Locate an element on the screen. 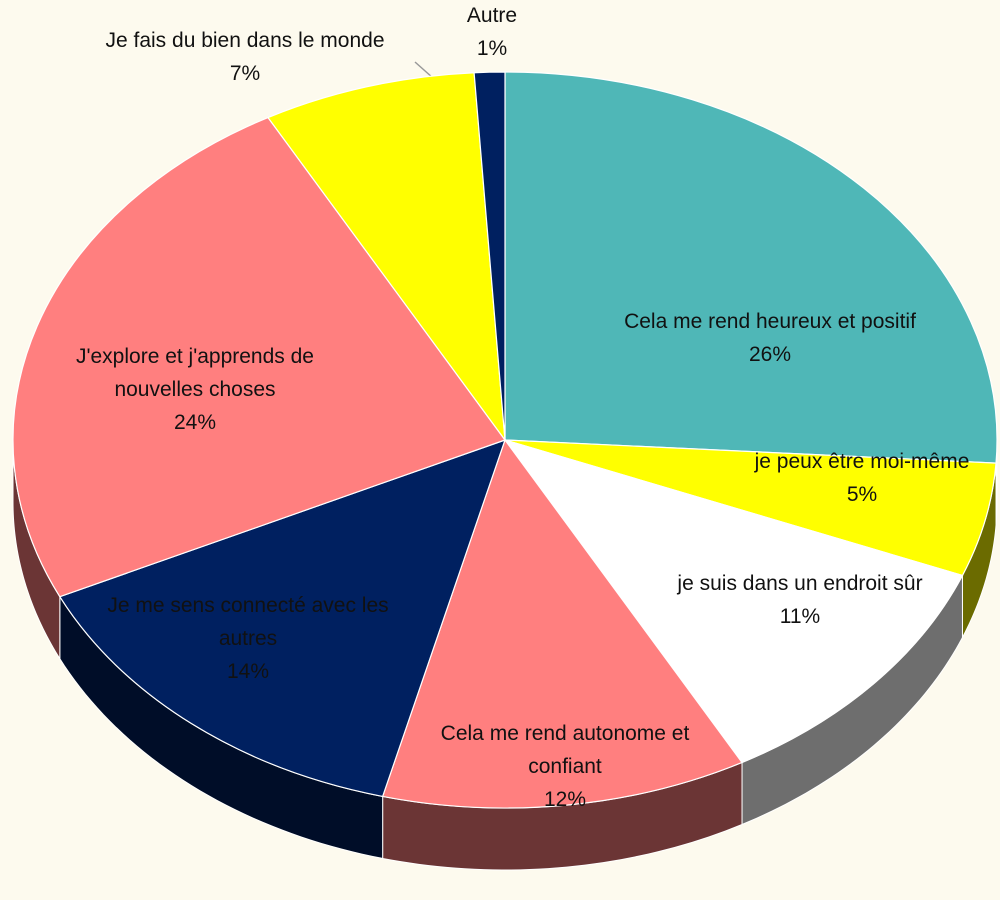  label-line: Cela me rend heureux et positif is located at coordinates (770, 321).